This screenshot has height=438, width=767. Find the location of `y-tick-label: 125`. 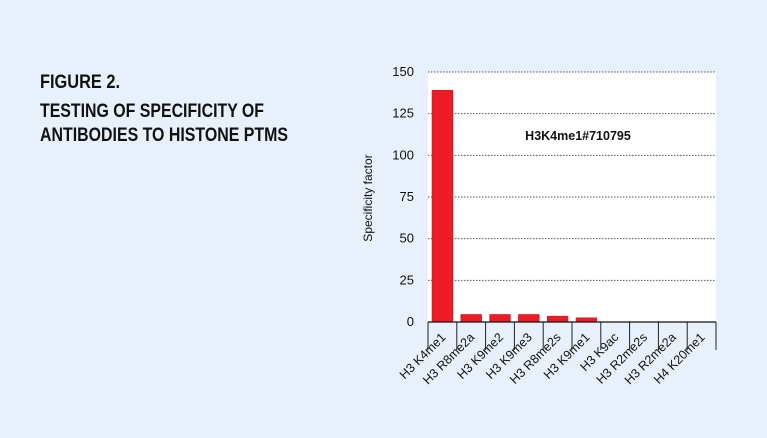

y-tick-label: 125 is located at coordinates (403, 113).